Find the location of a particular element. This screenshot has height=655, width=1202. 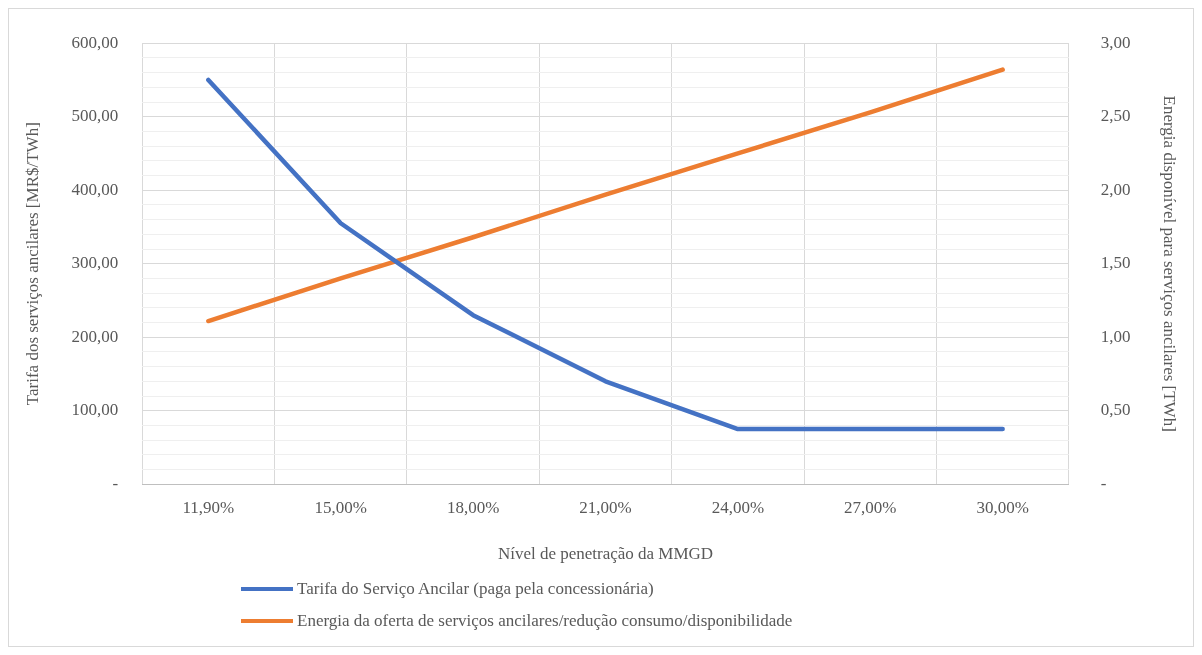

x-tick-label: 30,00% is located at coordinates (1002, 507).